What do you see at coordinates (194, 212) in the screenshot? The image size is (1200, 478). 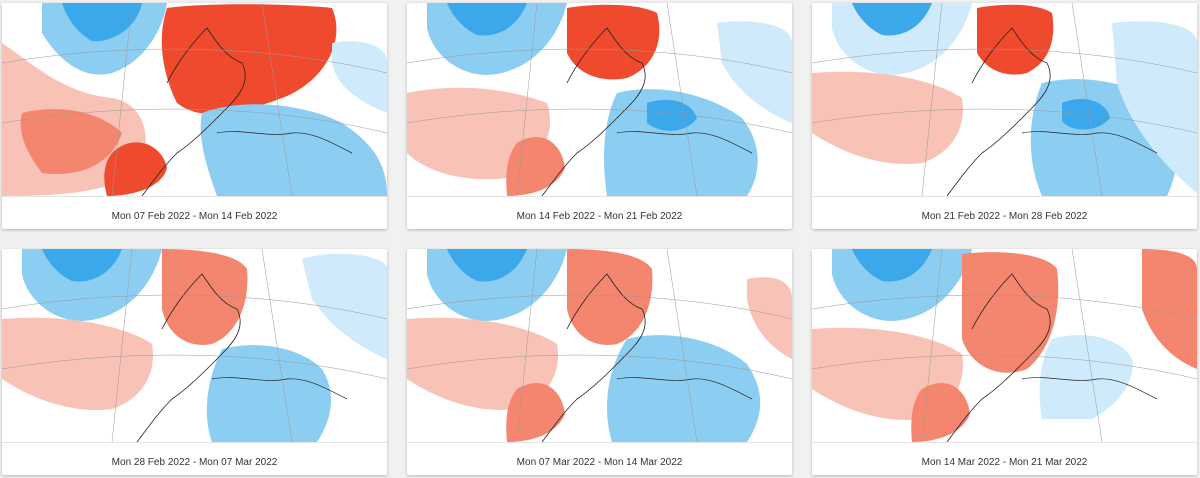 I see `period-caption: Mon 07 Feb 2022 - Mon 14 Feb 2022` at bounding box center [194, 212].